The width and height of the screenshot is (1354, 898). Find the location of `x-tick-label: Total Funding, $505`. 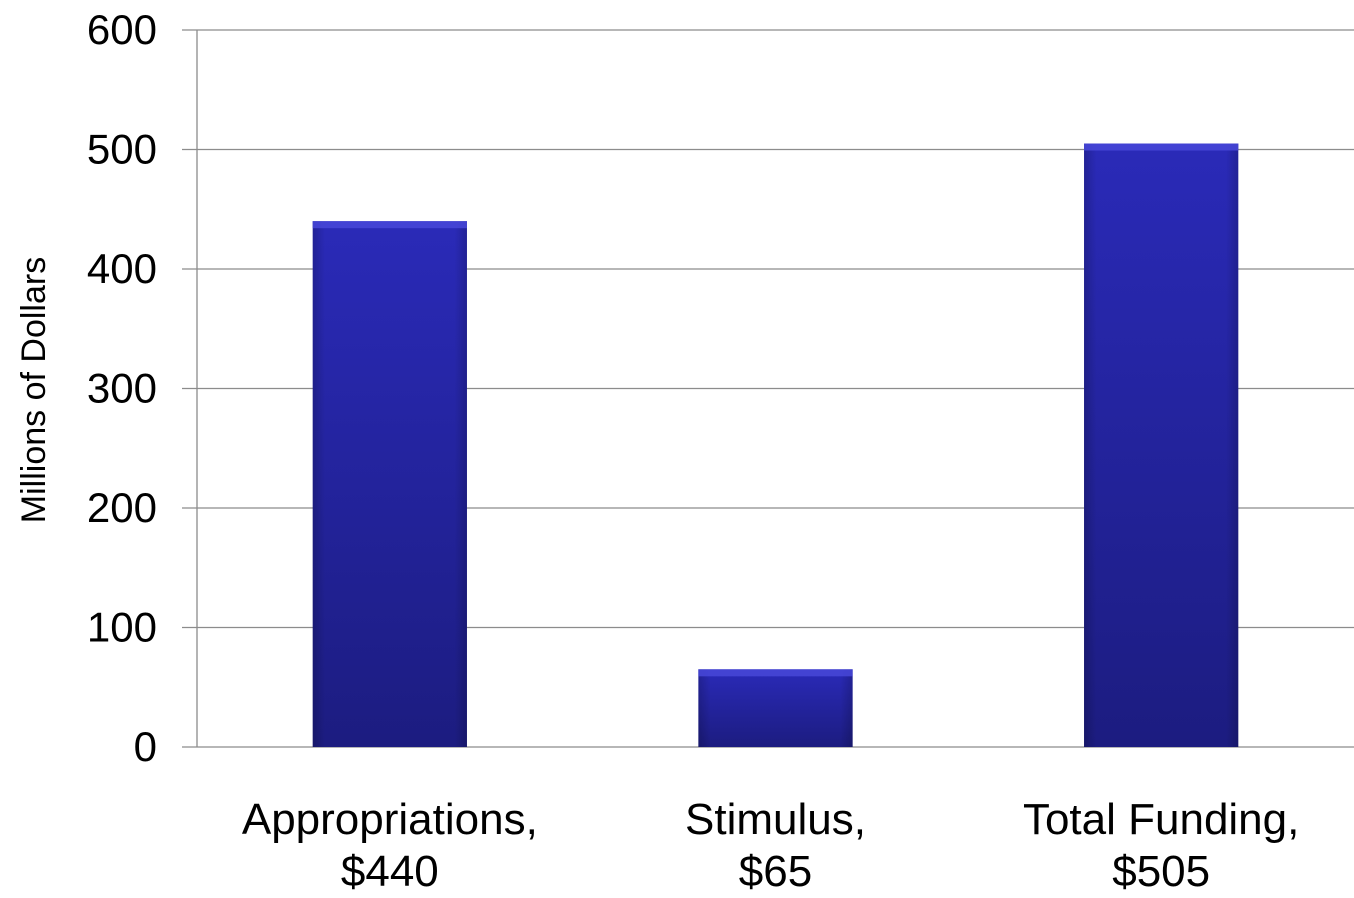

x-tick-label: Total Funding, $505 is located at coordinates (1161, 844).